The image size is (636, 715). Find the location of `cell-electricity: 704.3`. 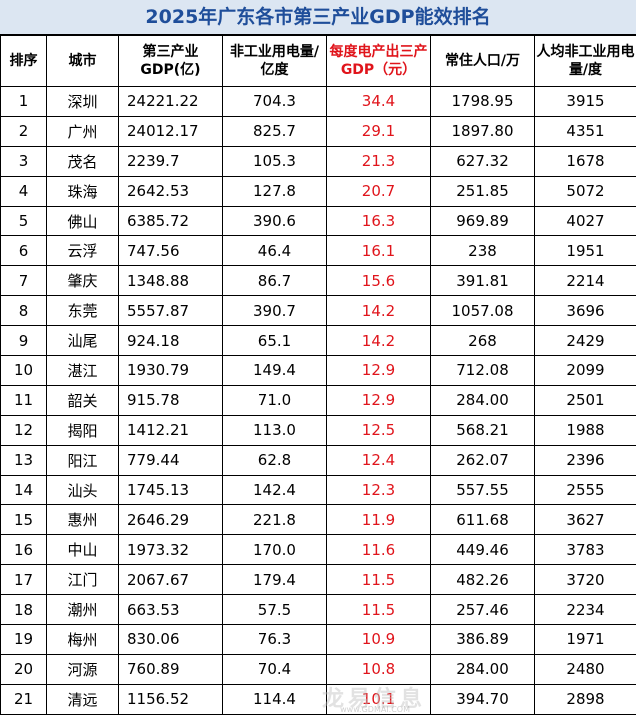

cell-electricity: 704.3 is located at coordinates (274, 101).